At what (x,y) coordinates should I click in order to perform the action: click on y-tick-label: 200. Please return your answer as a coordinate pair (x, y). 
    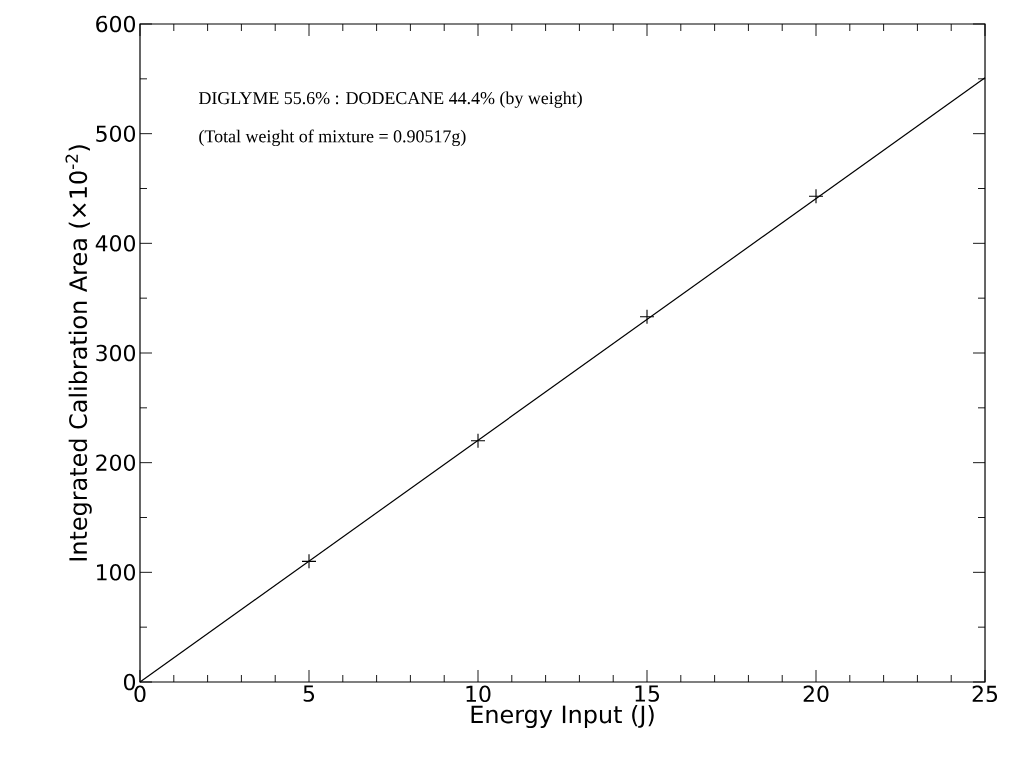
    Looking at the image, I should click on (116, 462).